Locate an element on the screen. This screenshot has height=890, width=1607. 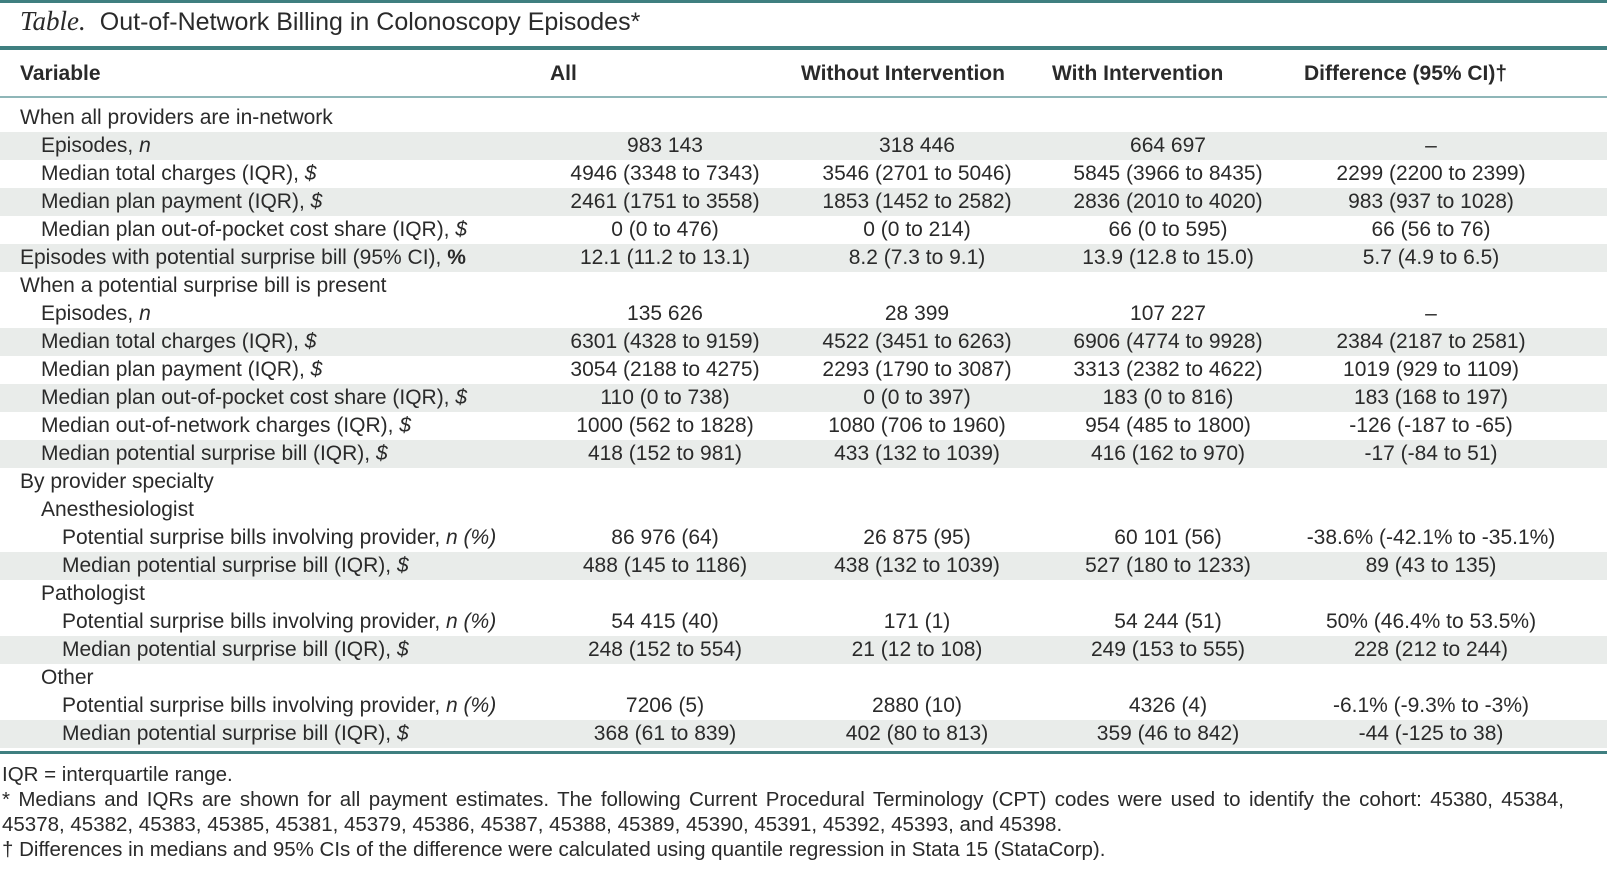
cell-all: 368 (61 to 839) is located at coordinates (665, 733).